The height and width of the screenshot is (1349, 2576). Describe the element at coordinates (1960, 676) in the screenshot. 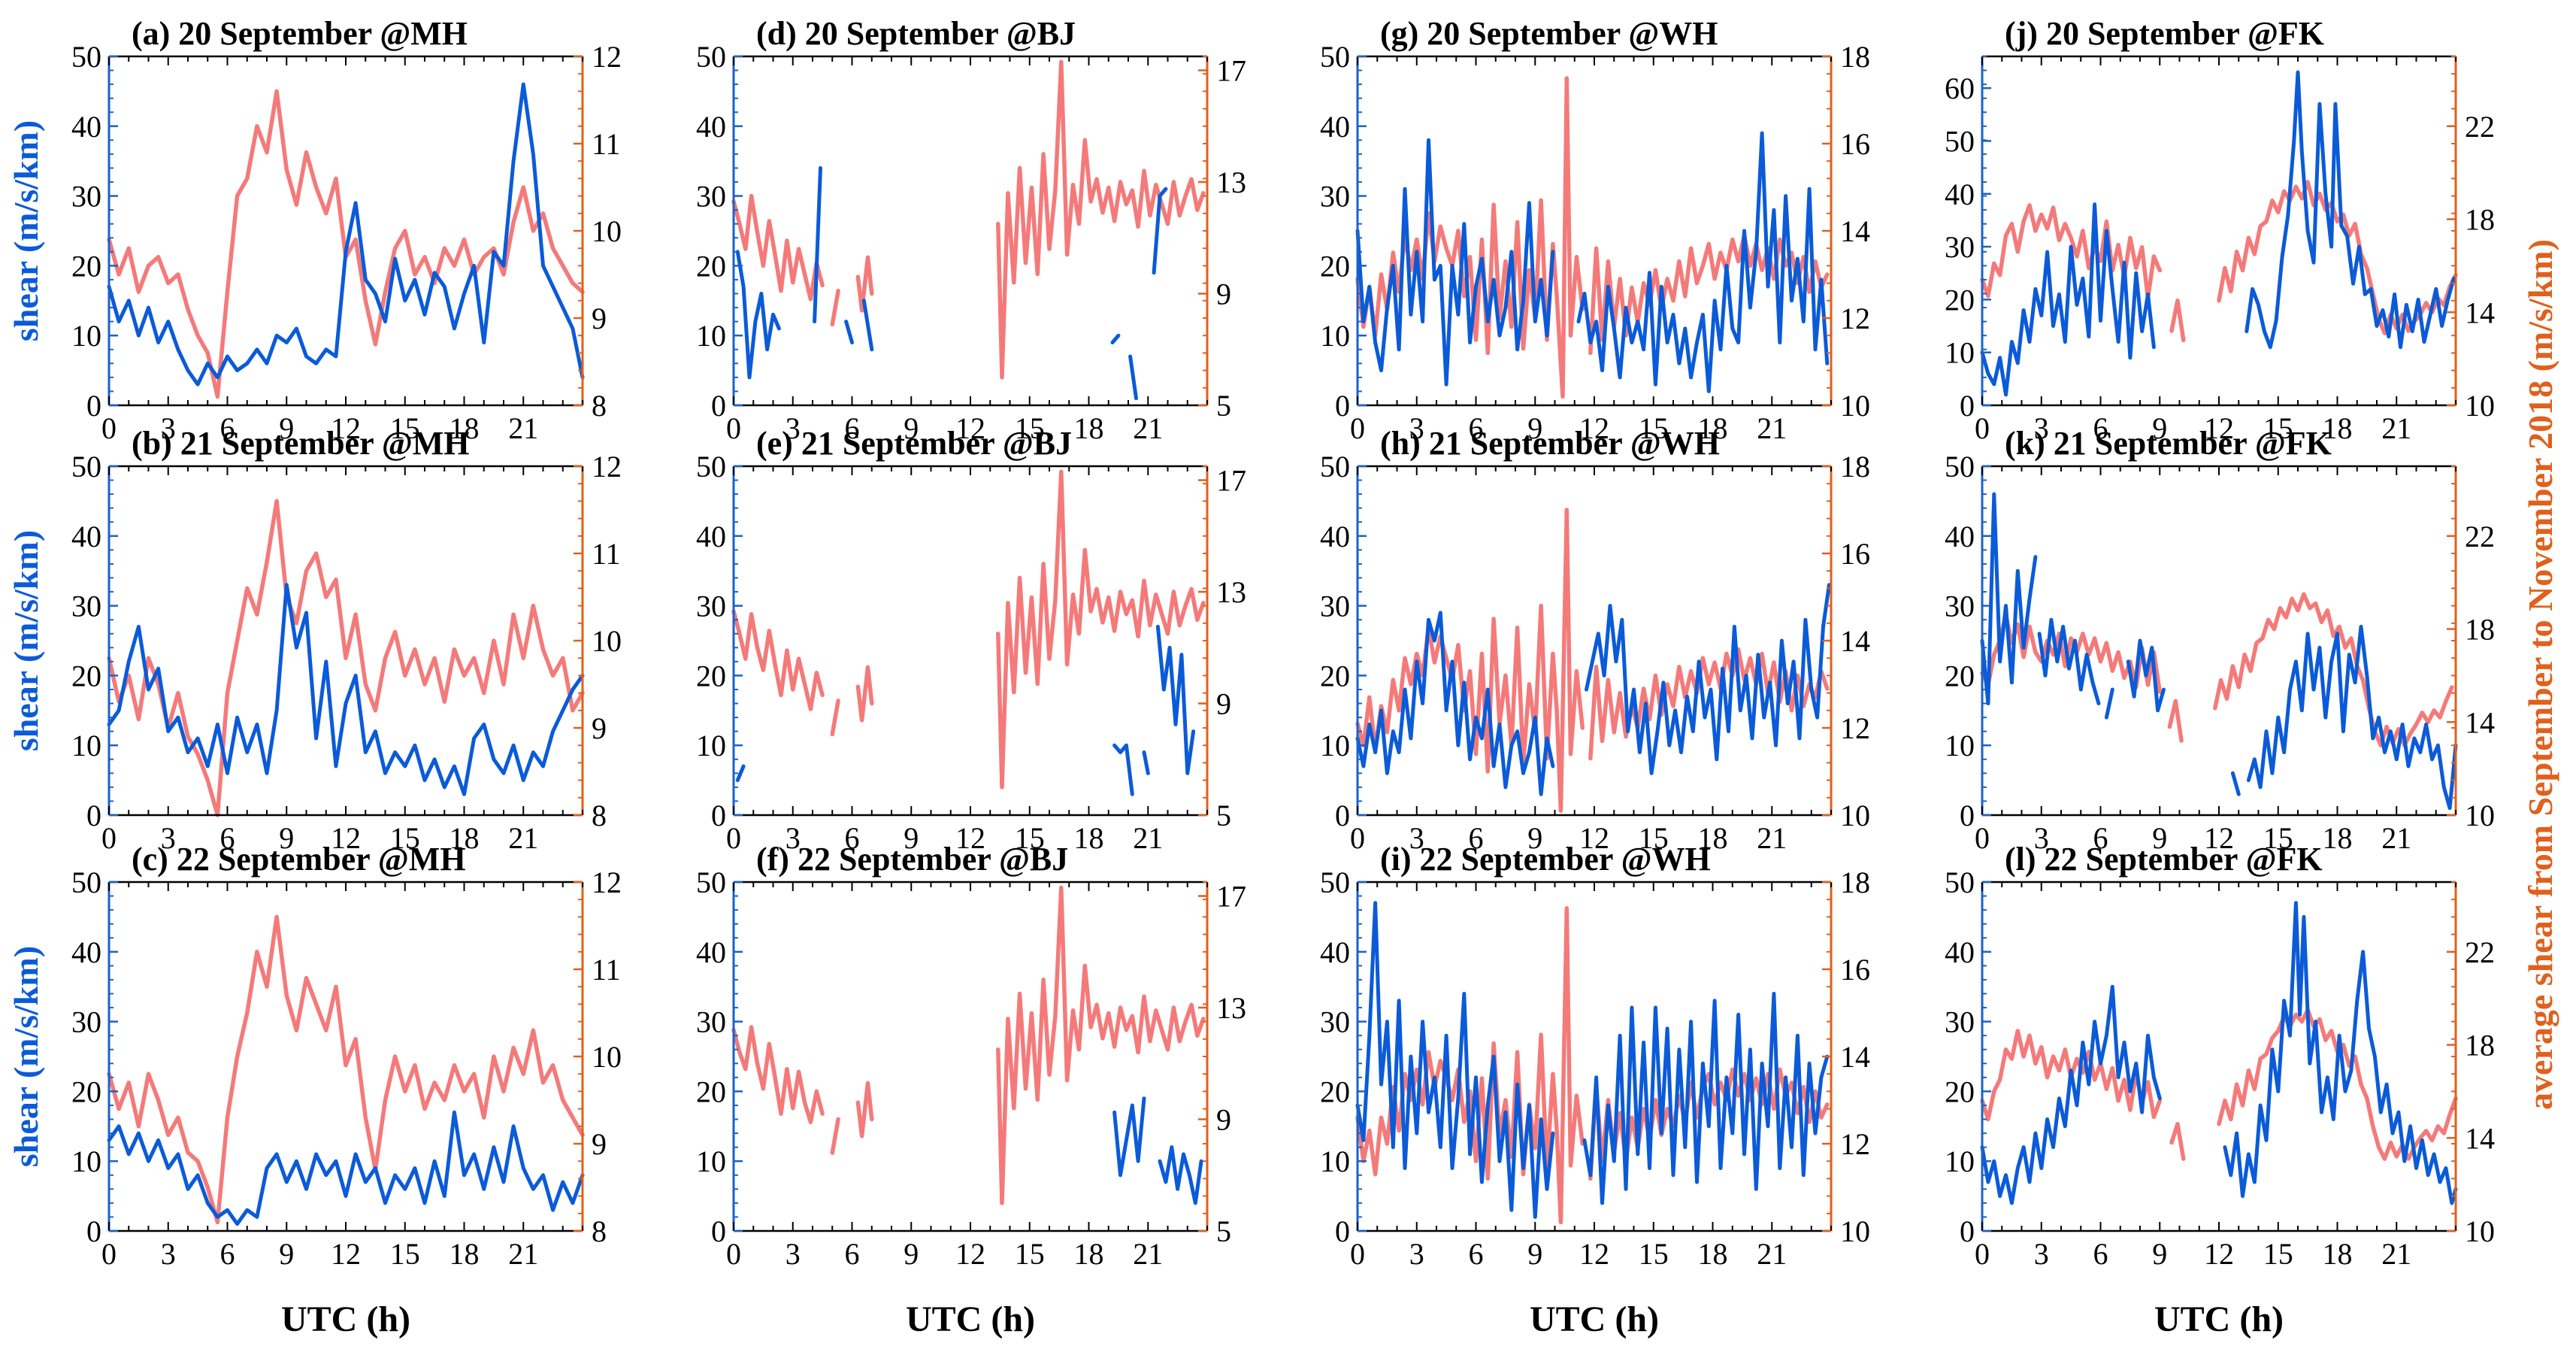

I see `left-tick-label-k-20: 20` at that location.